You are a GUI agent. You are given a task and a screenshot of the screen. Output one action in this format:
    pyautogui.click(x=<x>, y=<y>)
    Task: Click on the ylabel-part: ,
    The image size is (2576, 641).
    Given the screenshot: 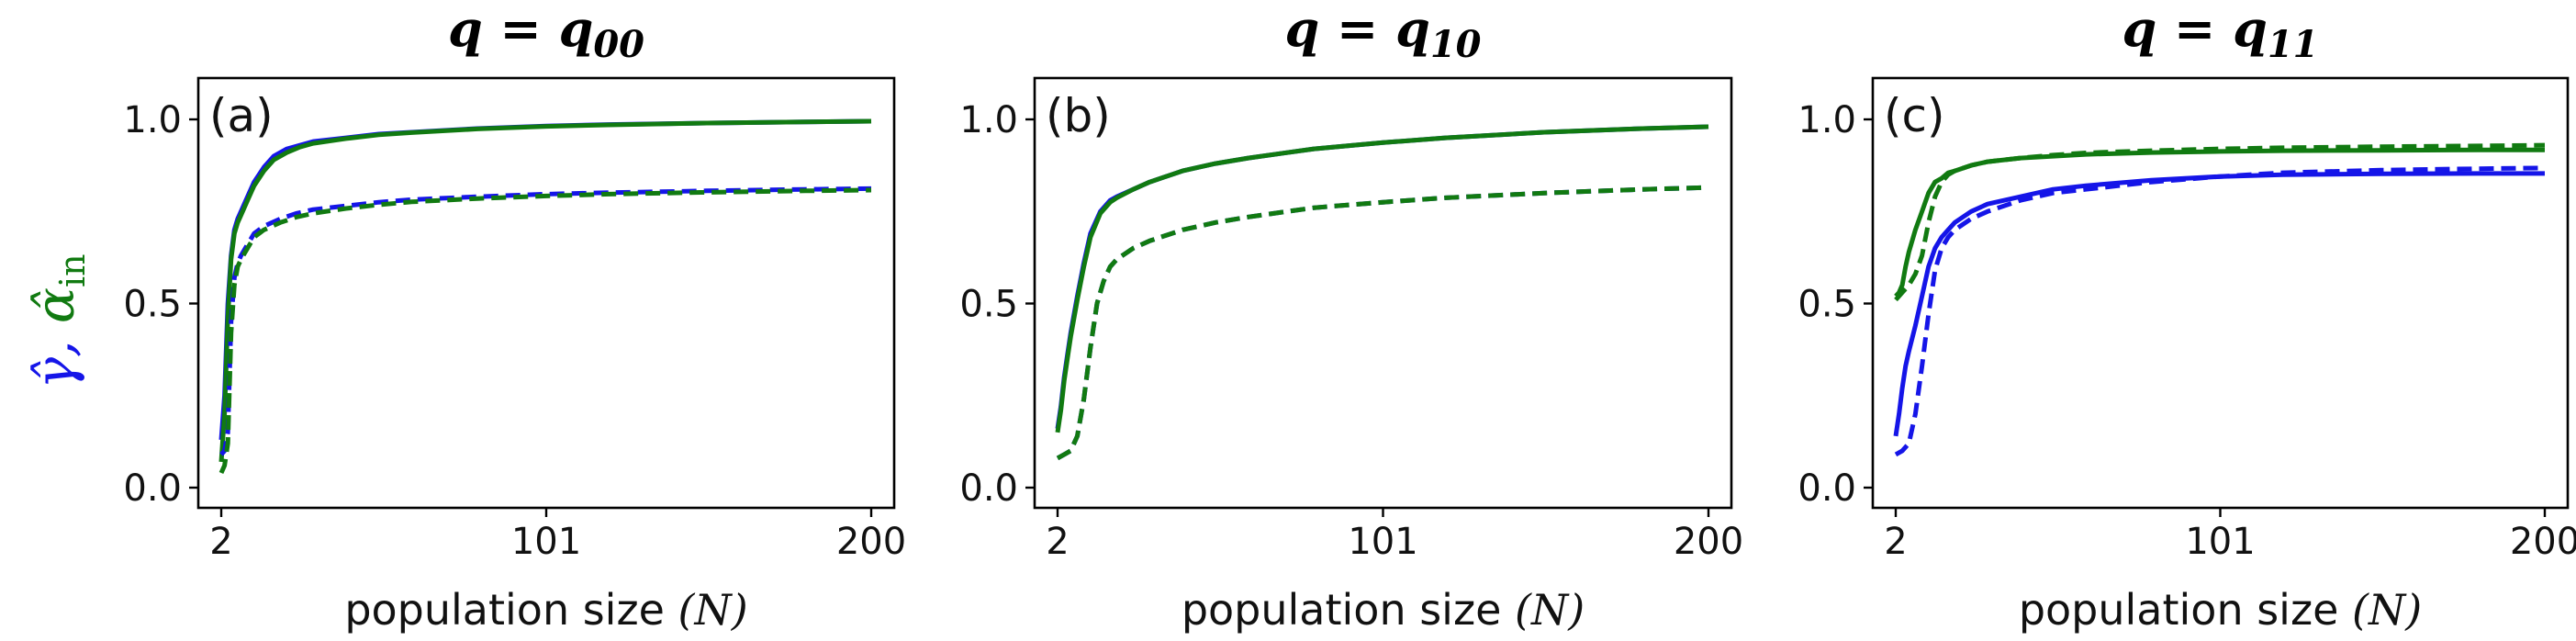 What is the action you would take?
    pyautogui.click(x=55, y=340)
    